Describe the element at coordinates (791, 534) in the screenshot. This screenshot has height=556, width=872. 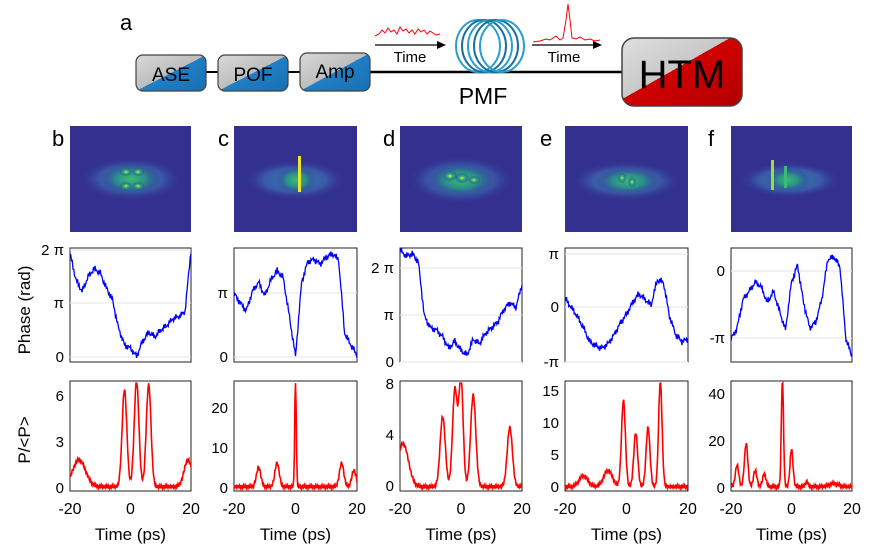
I see `x-axis-label-f: Time (ps)` at that location.